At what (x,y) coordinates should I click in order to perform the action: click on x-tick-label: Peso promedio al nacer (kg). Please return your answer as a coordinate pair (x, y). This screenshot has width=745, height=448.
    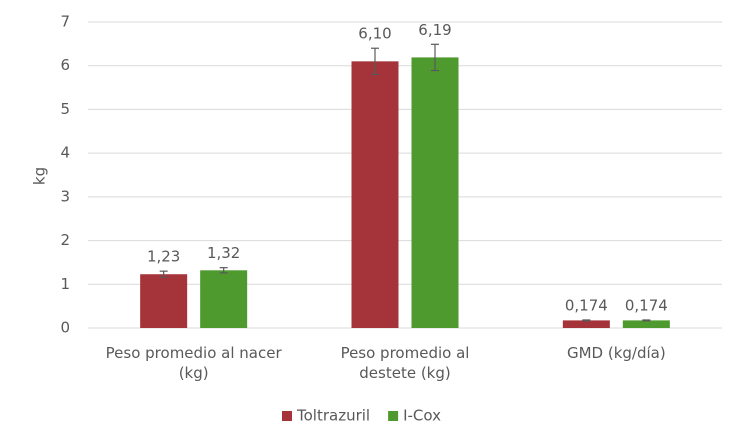
    Looking at the image, I should click on (193, 363).